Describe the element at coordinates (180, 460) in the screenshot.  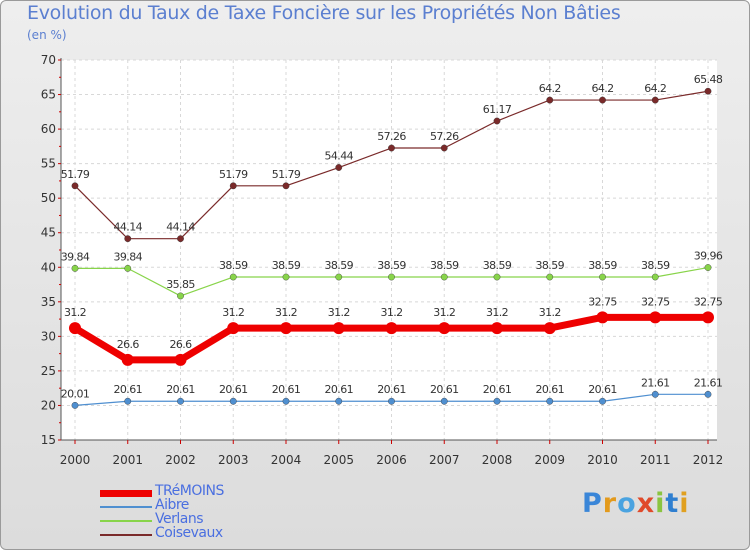
I see `x-tick-label: 2002` at that location.